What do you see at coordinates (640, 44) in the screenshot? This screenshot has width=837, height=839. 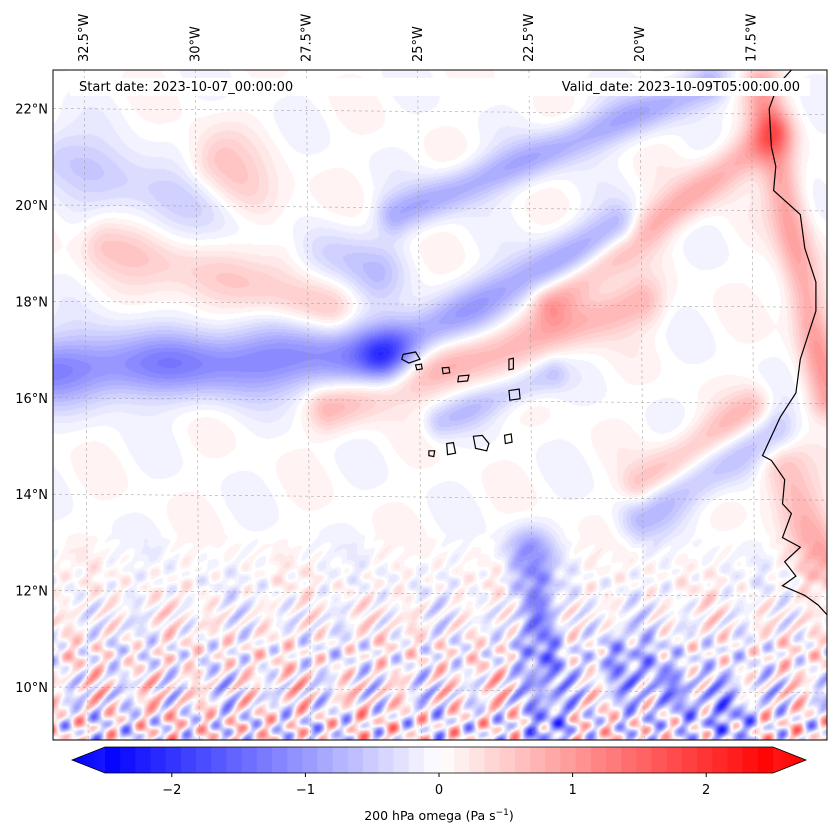 I see `longitude-tick-label: 20°W` at bounding box center [640, 44].